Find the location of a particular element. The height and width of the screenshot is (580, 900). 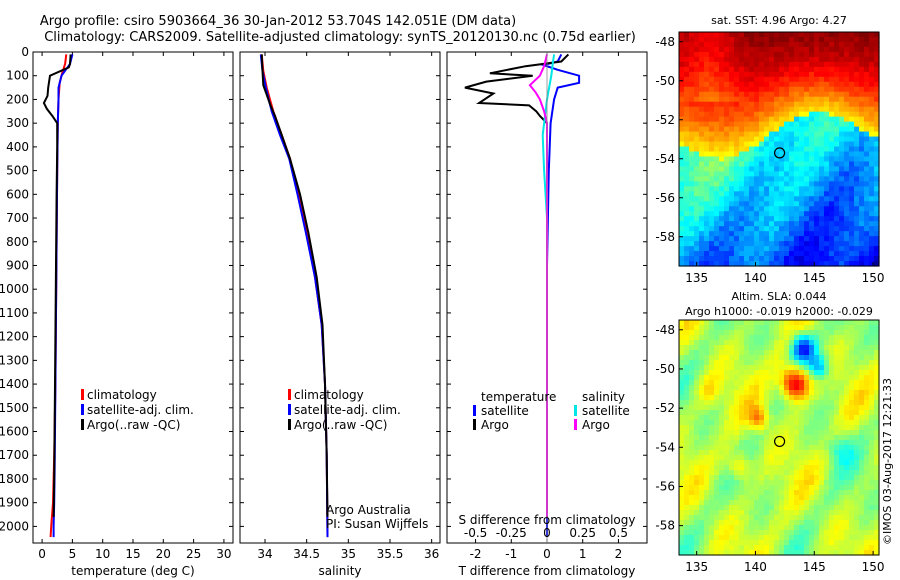

temperature-legend-label: Argo(..raw -QC) is located at coordinates (133, 425).